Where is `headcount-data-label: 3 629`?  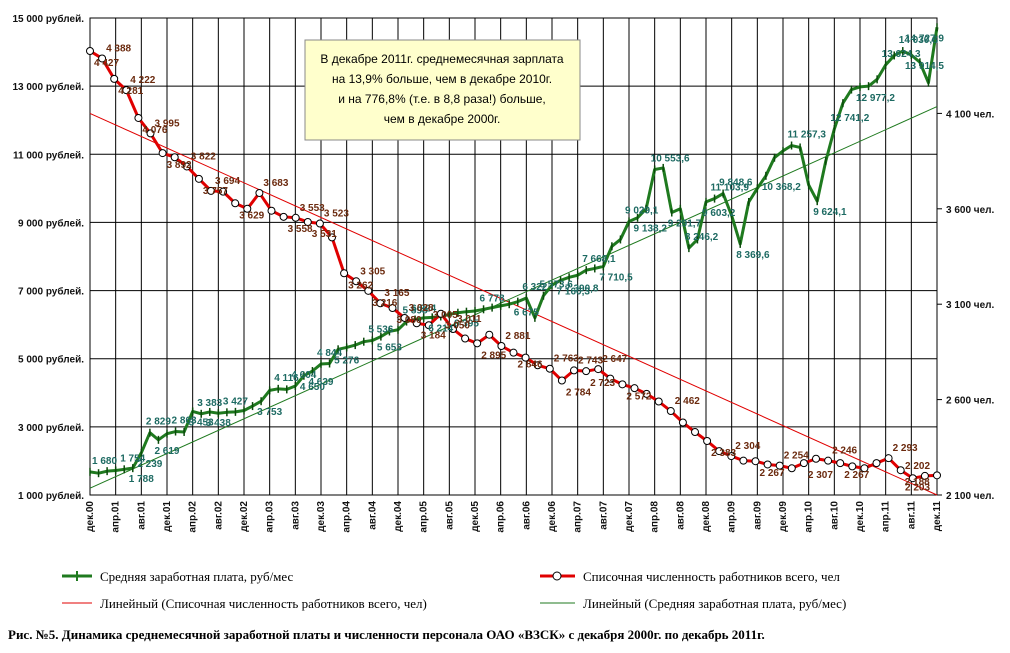
headcount-data-label: 3 629 is located at coordinates (251, 215).